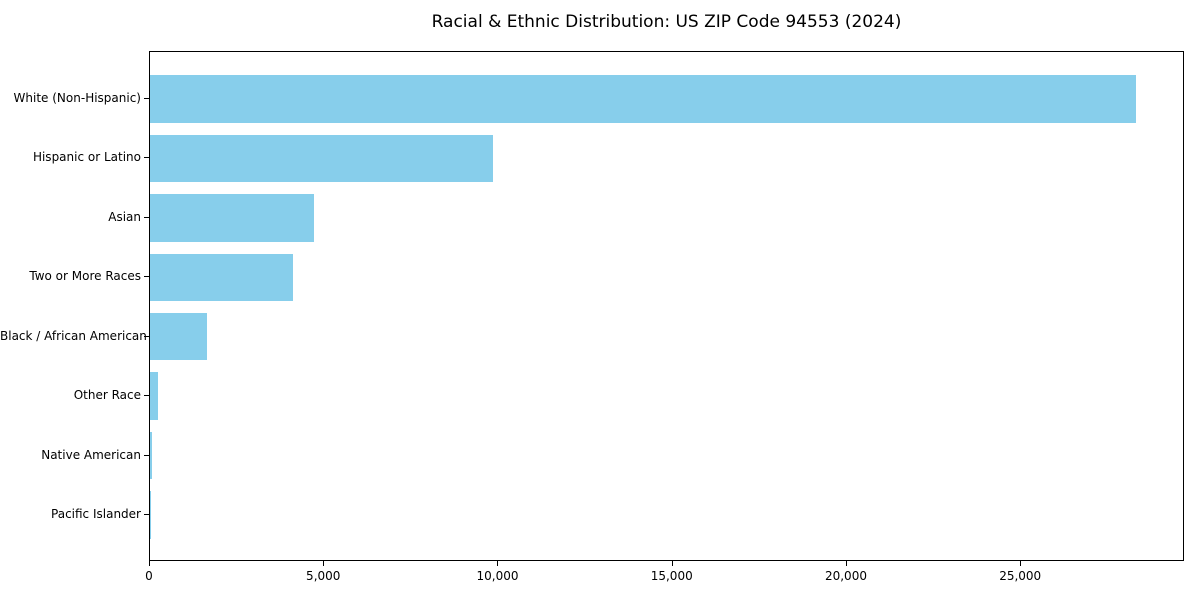 The height and width of the screenshot is (600, 1200). Describe the element at coordinates (149, 576) in the screenshot. I see `x-tick-label: 0` at that location.